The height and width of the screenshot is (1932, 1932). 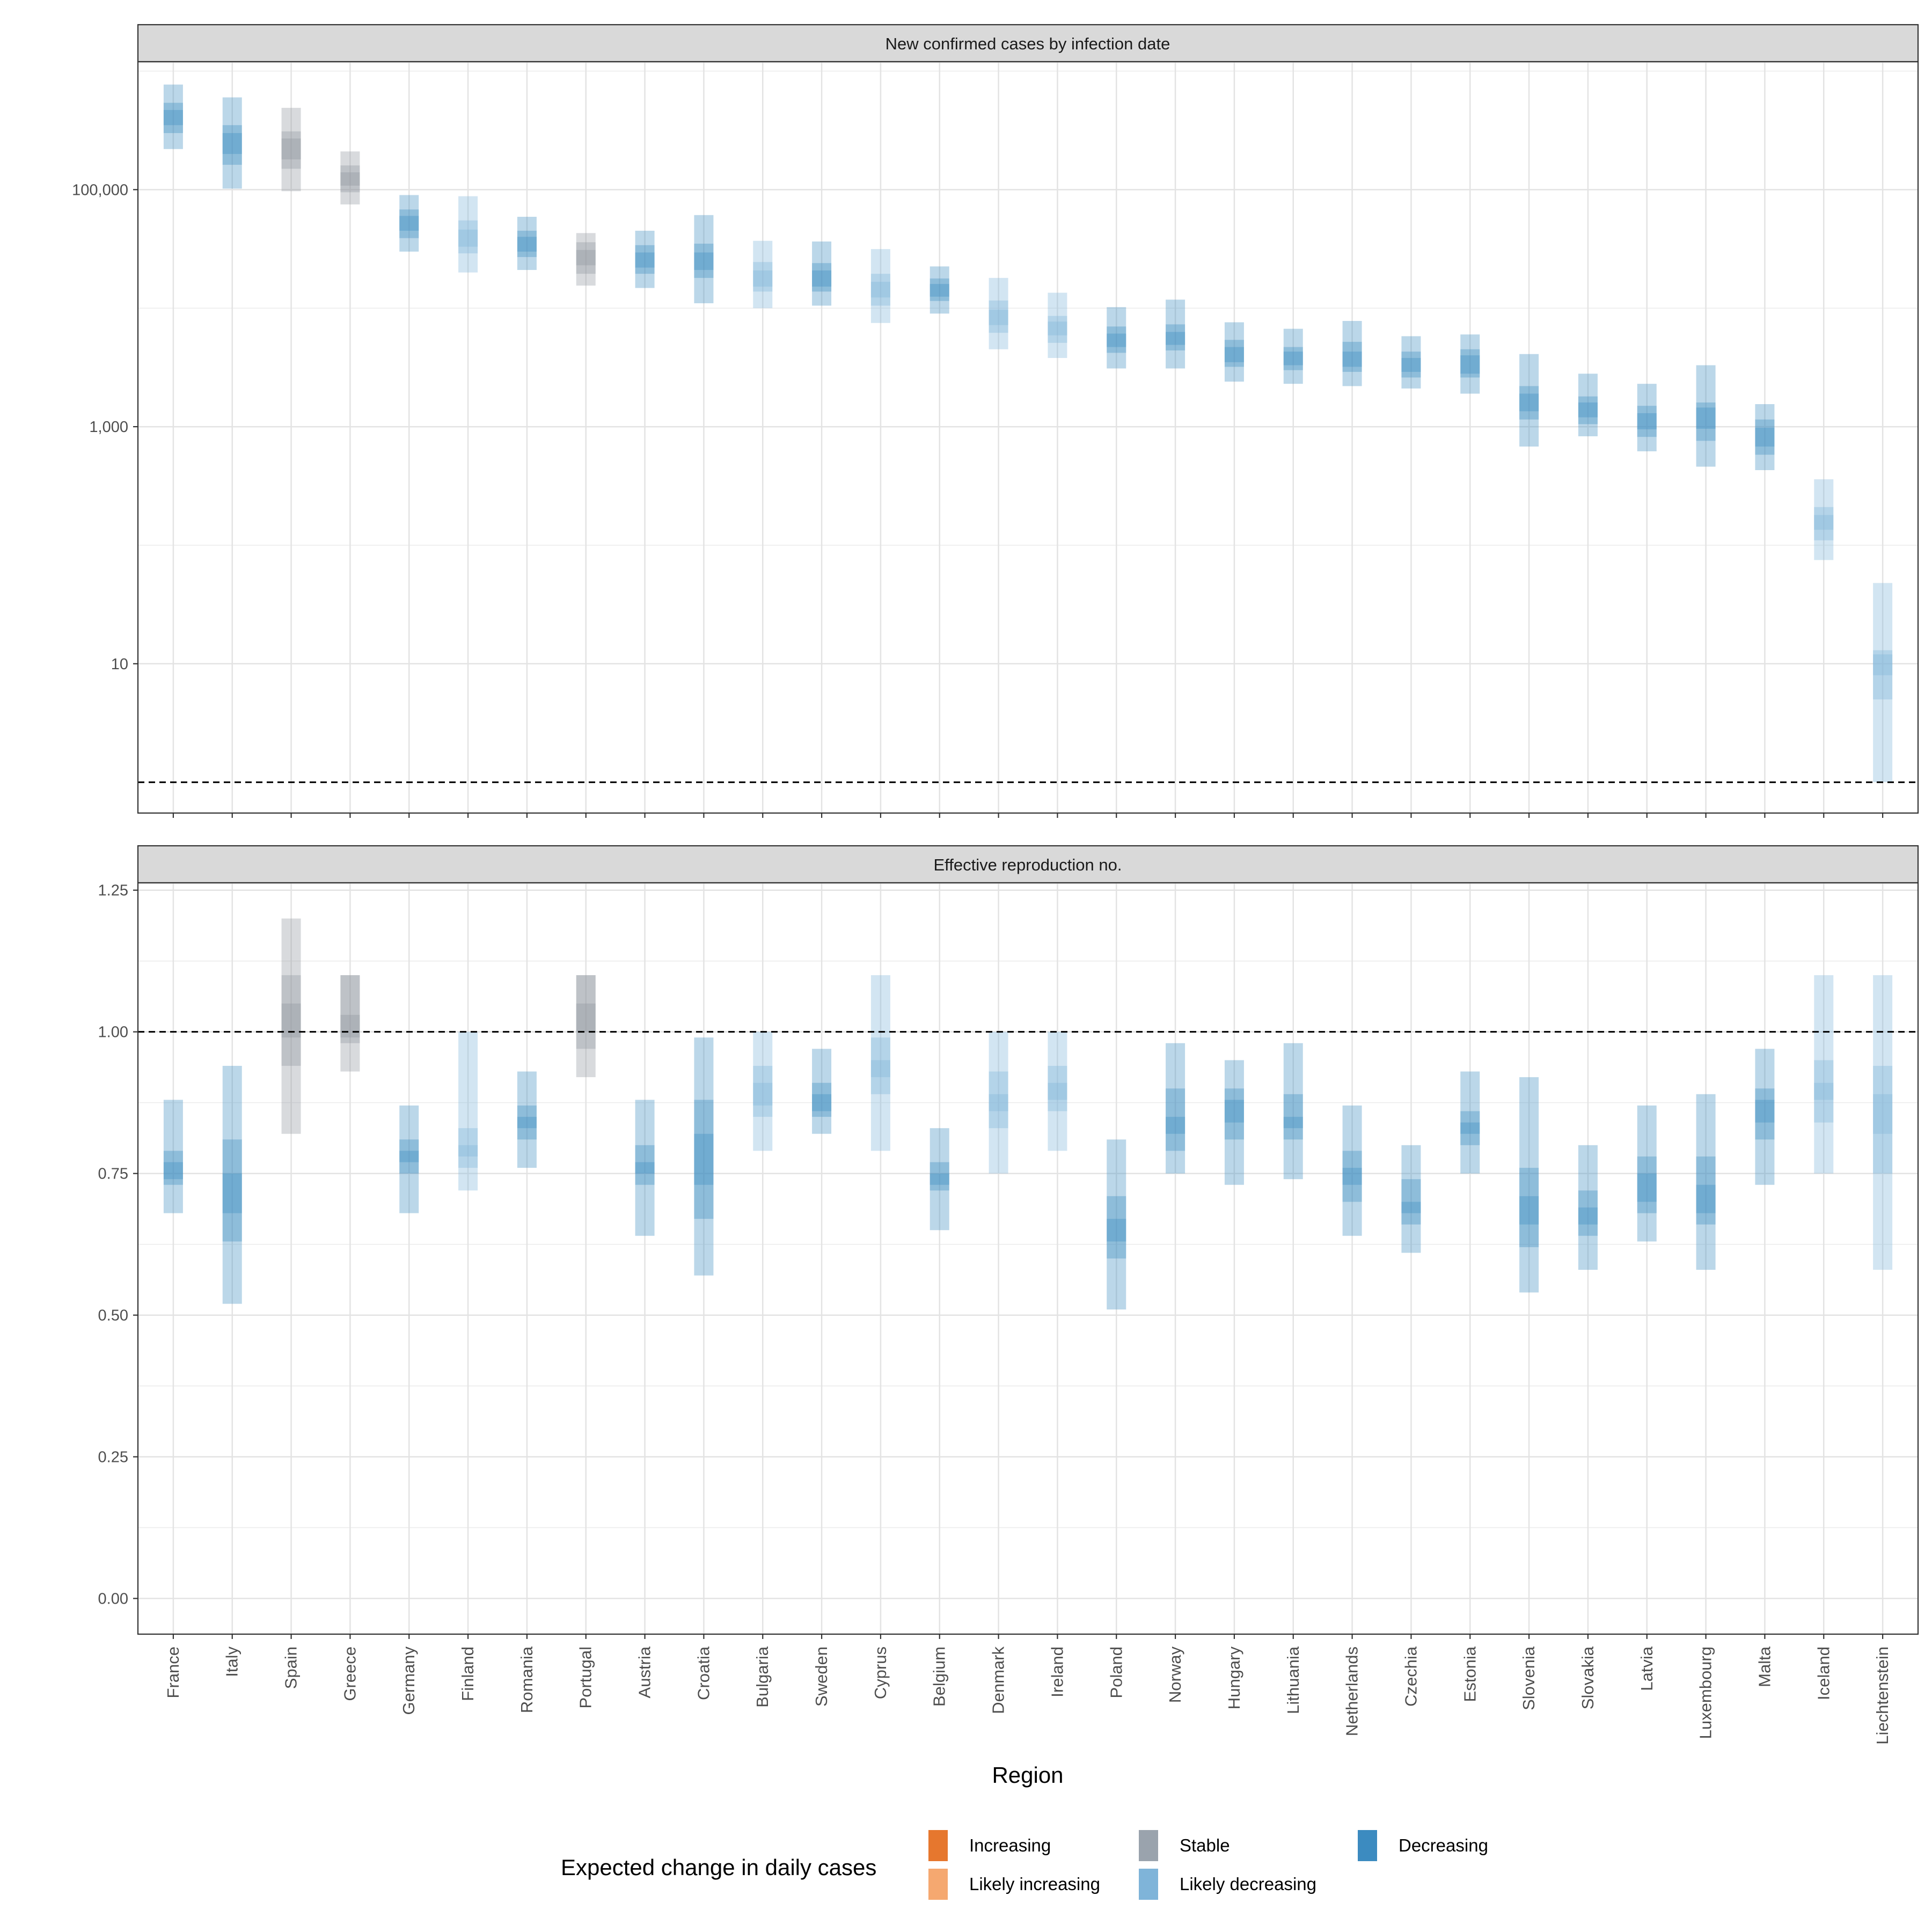 I want to click on interval-90-italy, so click(x=232, y=143).